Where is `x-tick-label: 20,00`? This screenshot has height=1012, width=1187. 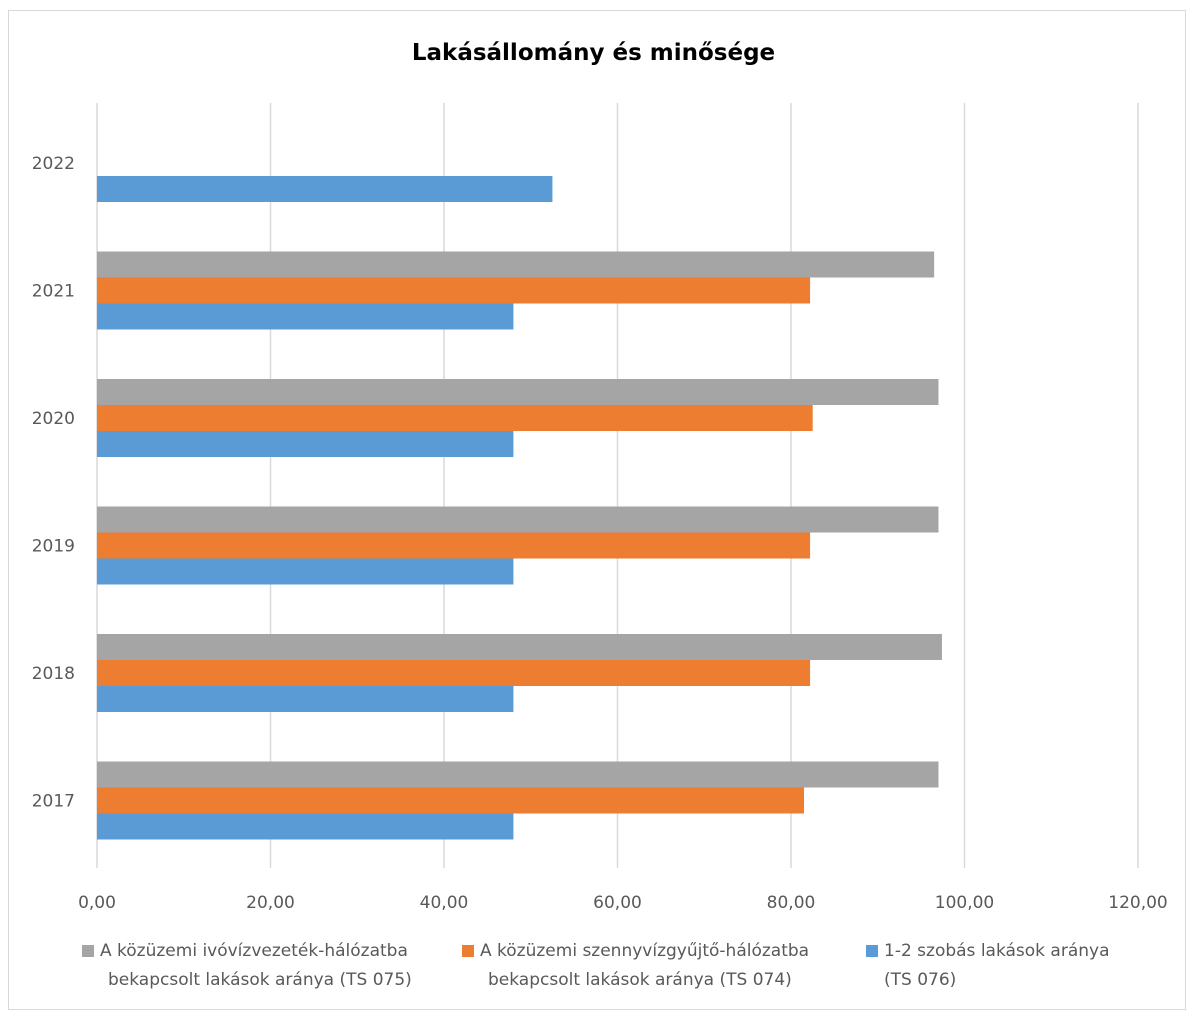 x-tick-label: 20,00 is located at coordinates (270, 903).